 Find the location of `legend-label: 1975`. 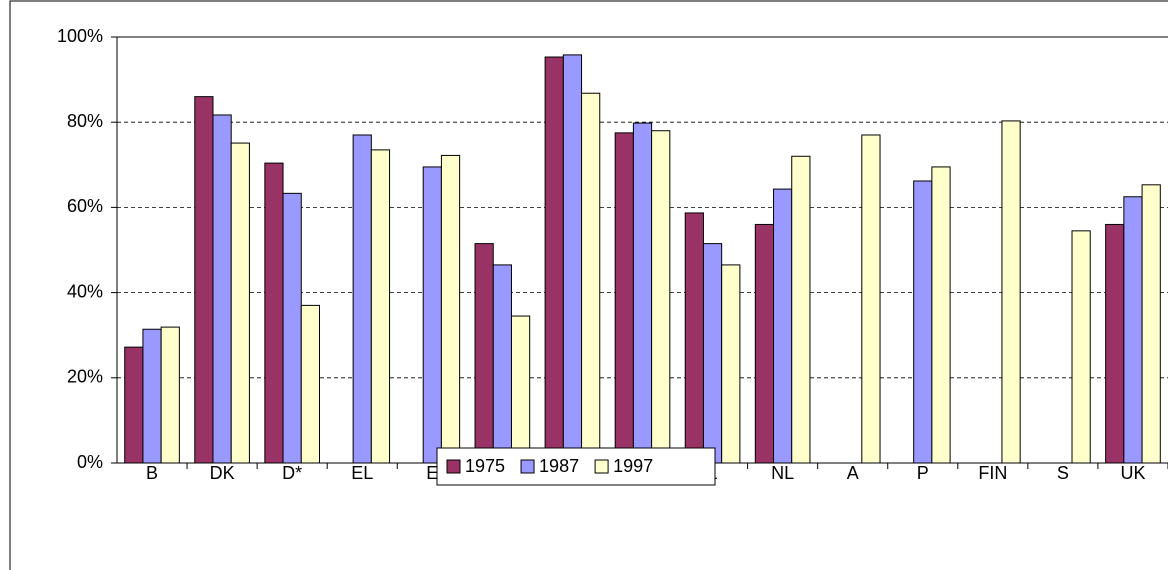

legend-label: 1975 is located at coordinates (485, 466).